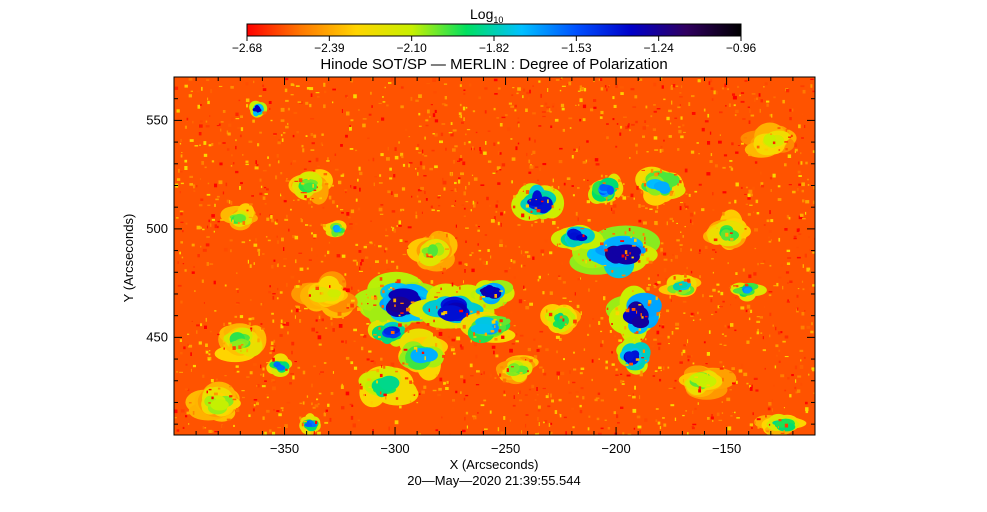 Image resolution: width=987 pixels, height=512 pixels. I want to click on y-tick-label: 500, so click(157, 228).